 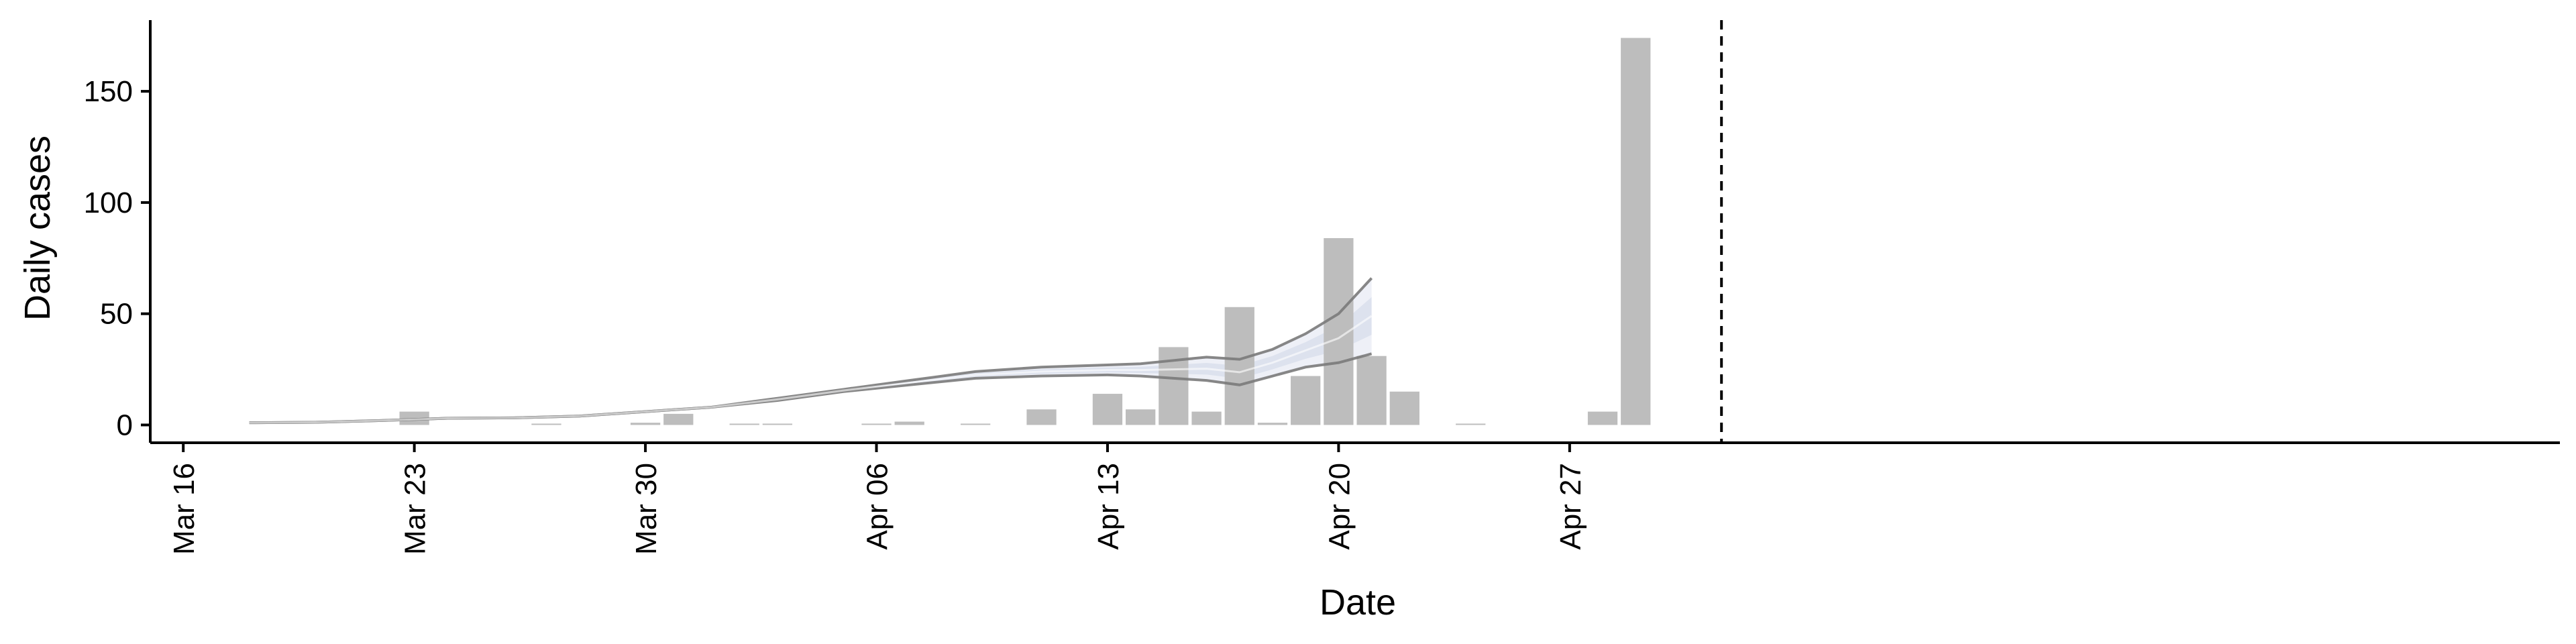 I want to click on outer-ribbon, so click(x=810, y=350).